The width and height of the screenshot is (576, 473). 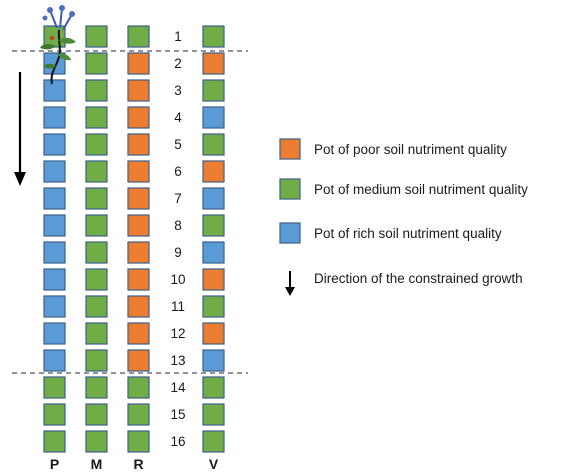 I want to click on plant-icon, so click(x=58, y=45).